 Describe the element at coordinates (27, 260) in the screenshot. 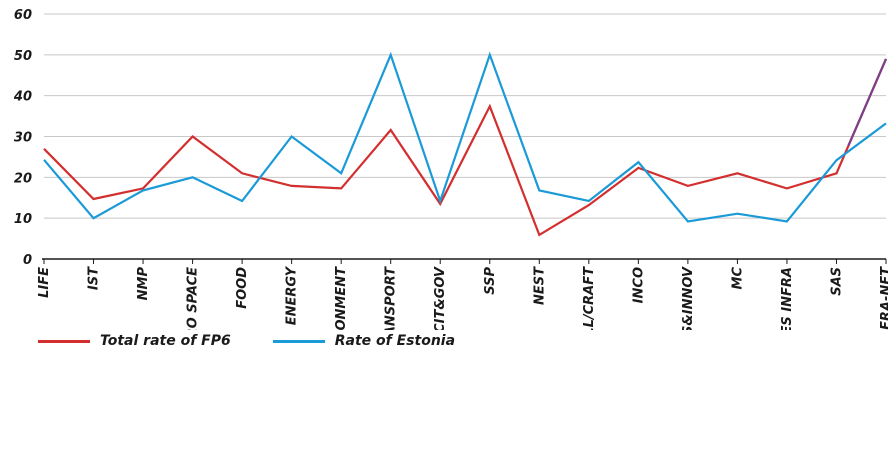

I see `y-tick-label: 0` at that location.